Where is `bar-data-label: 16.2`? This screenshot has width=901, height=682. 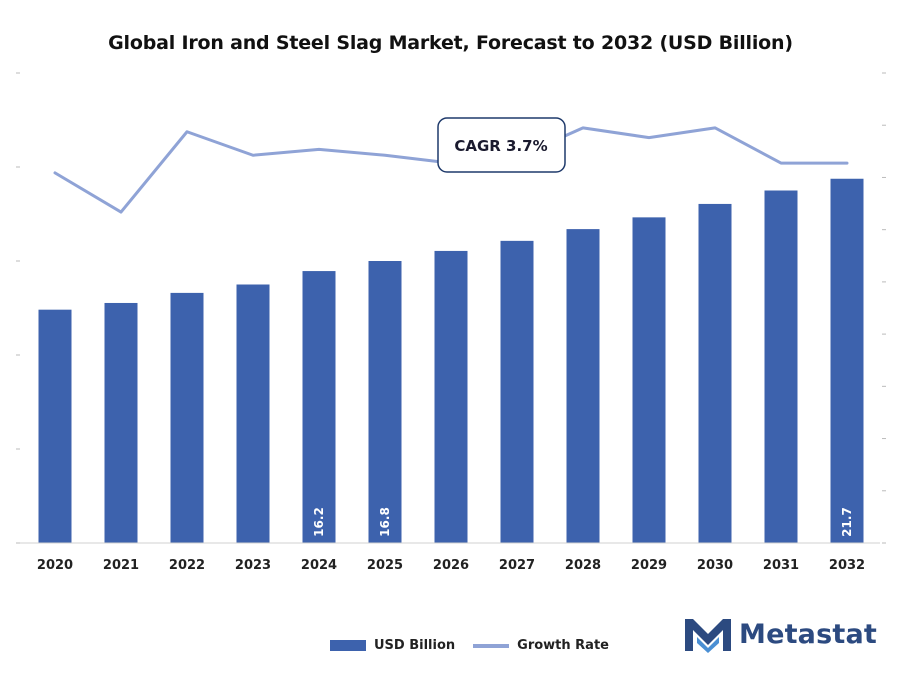 bar-data-label: 16.2 is located at coordinates (319, 522).